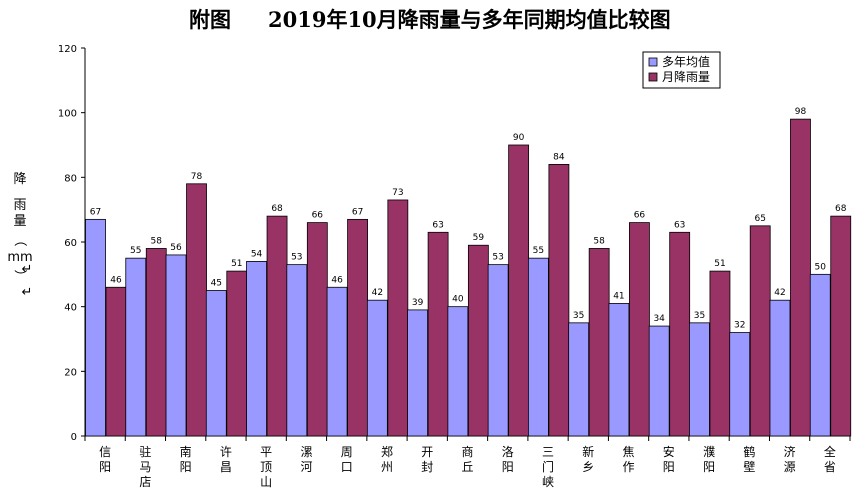 This screenshot has height=500, width=855. What do you see at coordinates (508, 451) in the screenshot?
I see `category-label: 洛` at bounding box center [508, 451].